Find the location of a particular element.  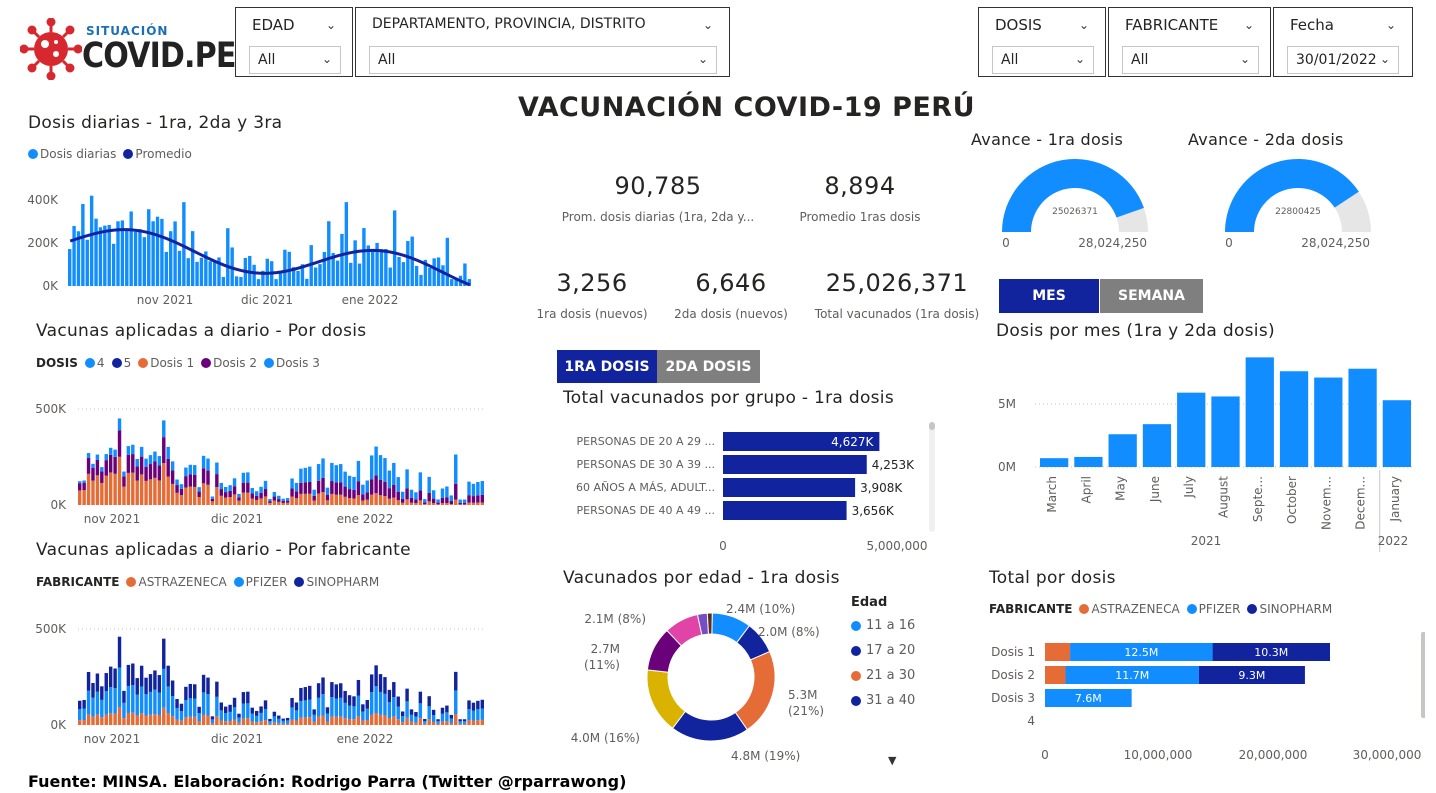

edad-select: All ⌄ is located at coordinates (295, 60).